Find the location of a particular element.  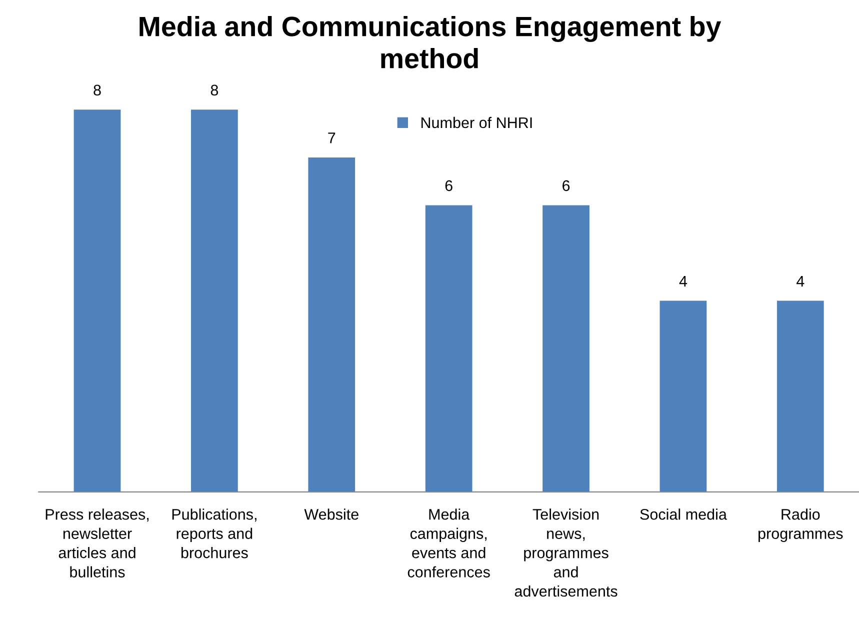

x-tick-label: Website is located at coordinates (331, 514).